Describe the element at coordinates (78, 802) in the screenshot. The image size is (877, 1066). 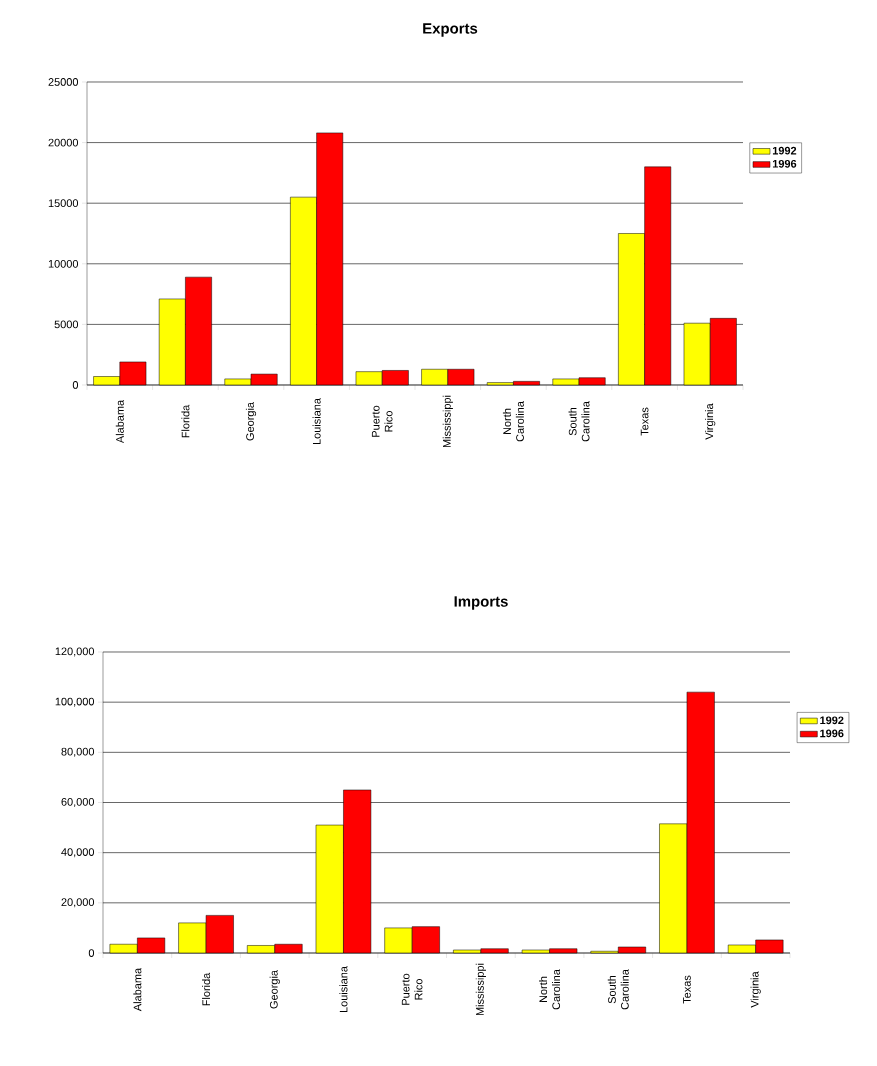
I see `y-tick-label: 60,000` at that location.